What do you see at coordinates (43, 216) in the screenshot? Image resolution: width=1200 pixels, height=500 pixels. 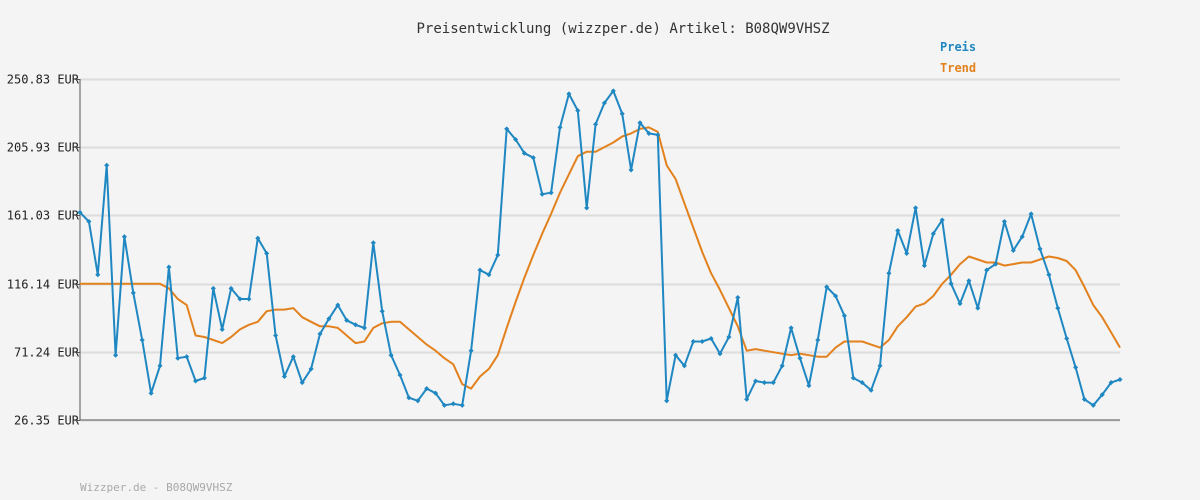 I see `y-tick-label: 161.03 EUR` at bounding box center [43, 216].